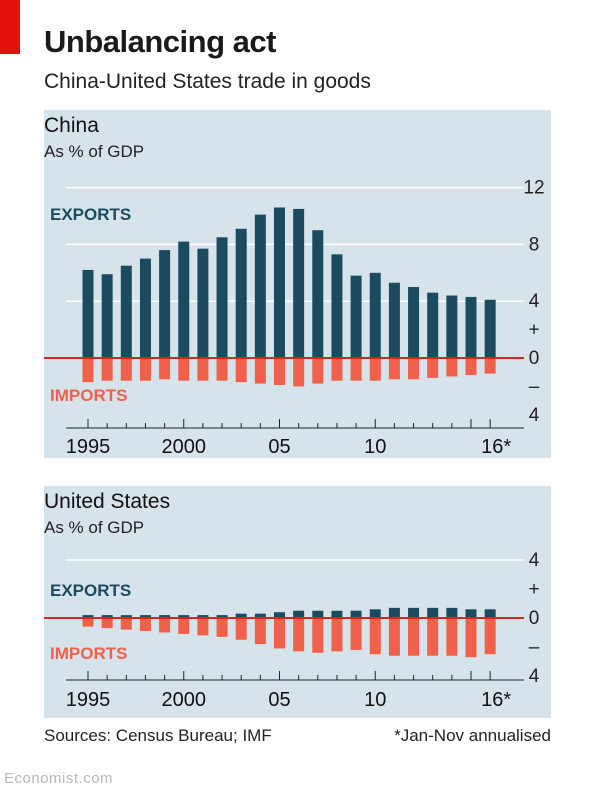 The width and height of the screenshot is (595, 800). Describe the element at coordinates (88, 447) in the screenshot. I see `x-tick-label: 1995` at that location.